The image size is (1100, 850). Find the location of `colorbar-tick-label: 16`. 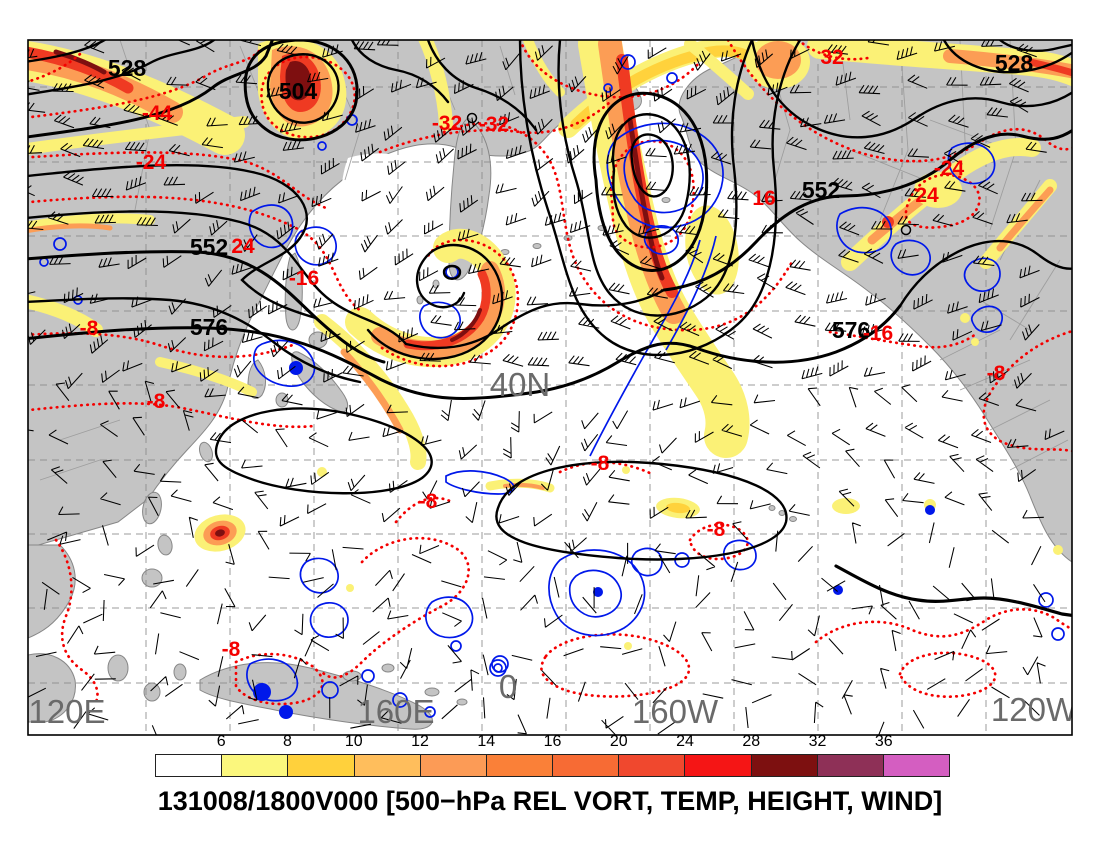

colorbar-tick-label: 16 is located at coordinates (552, 741).